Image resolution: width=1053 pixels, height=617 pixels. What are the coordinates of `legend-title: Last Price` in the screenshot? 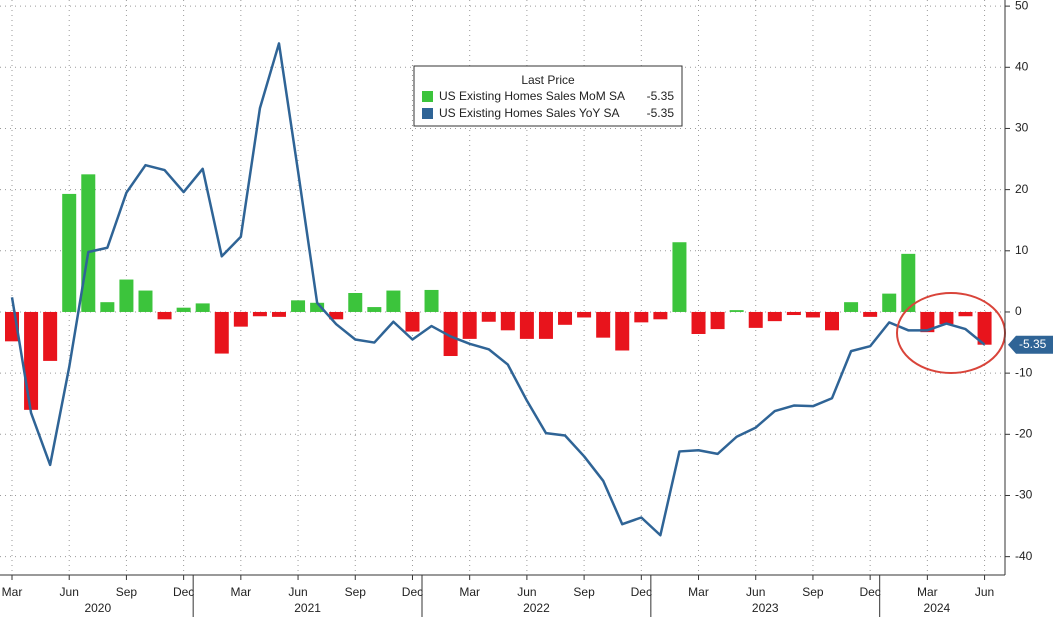 It's located at (548, 80).